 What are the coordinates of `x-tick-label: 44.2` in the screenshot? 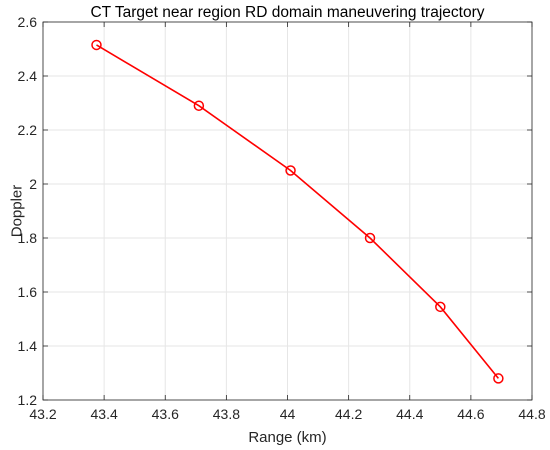 It's located at (348, 414).